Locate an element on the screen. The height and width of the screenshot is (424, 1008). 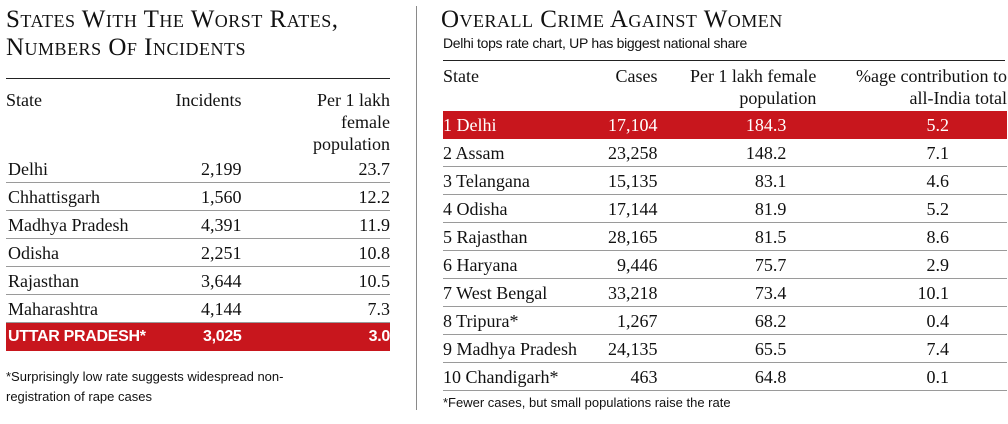
cases-cell: 17,104 is located at coordinates (622, 125).